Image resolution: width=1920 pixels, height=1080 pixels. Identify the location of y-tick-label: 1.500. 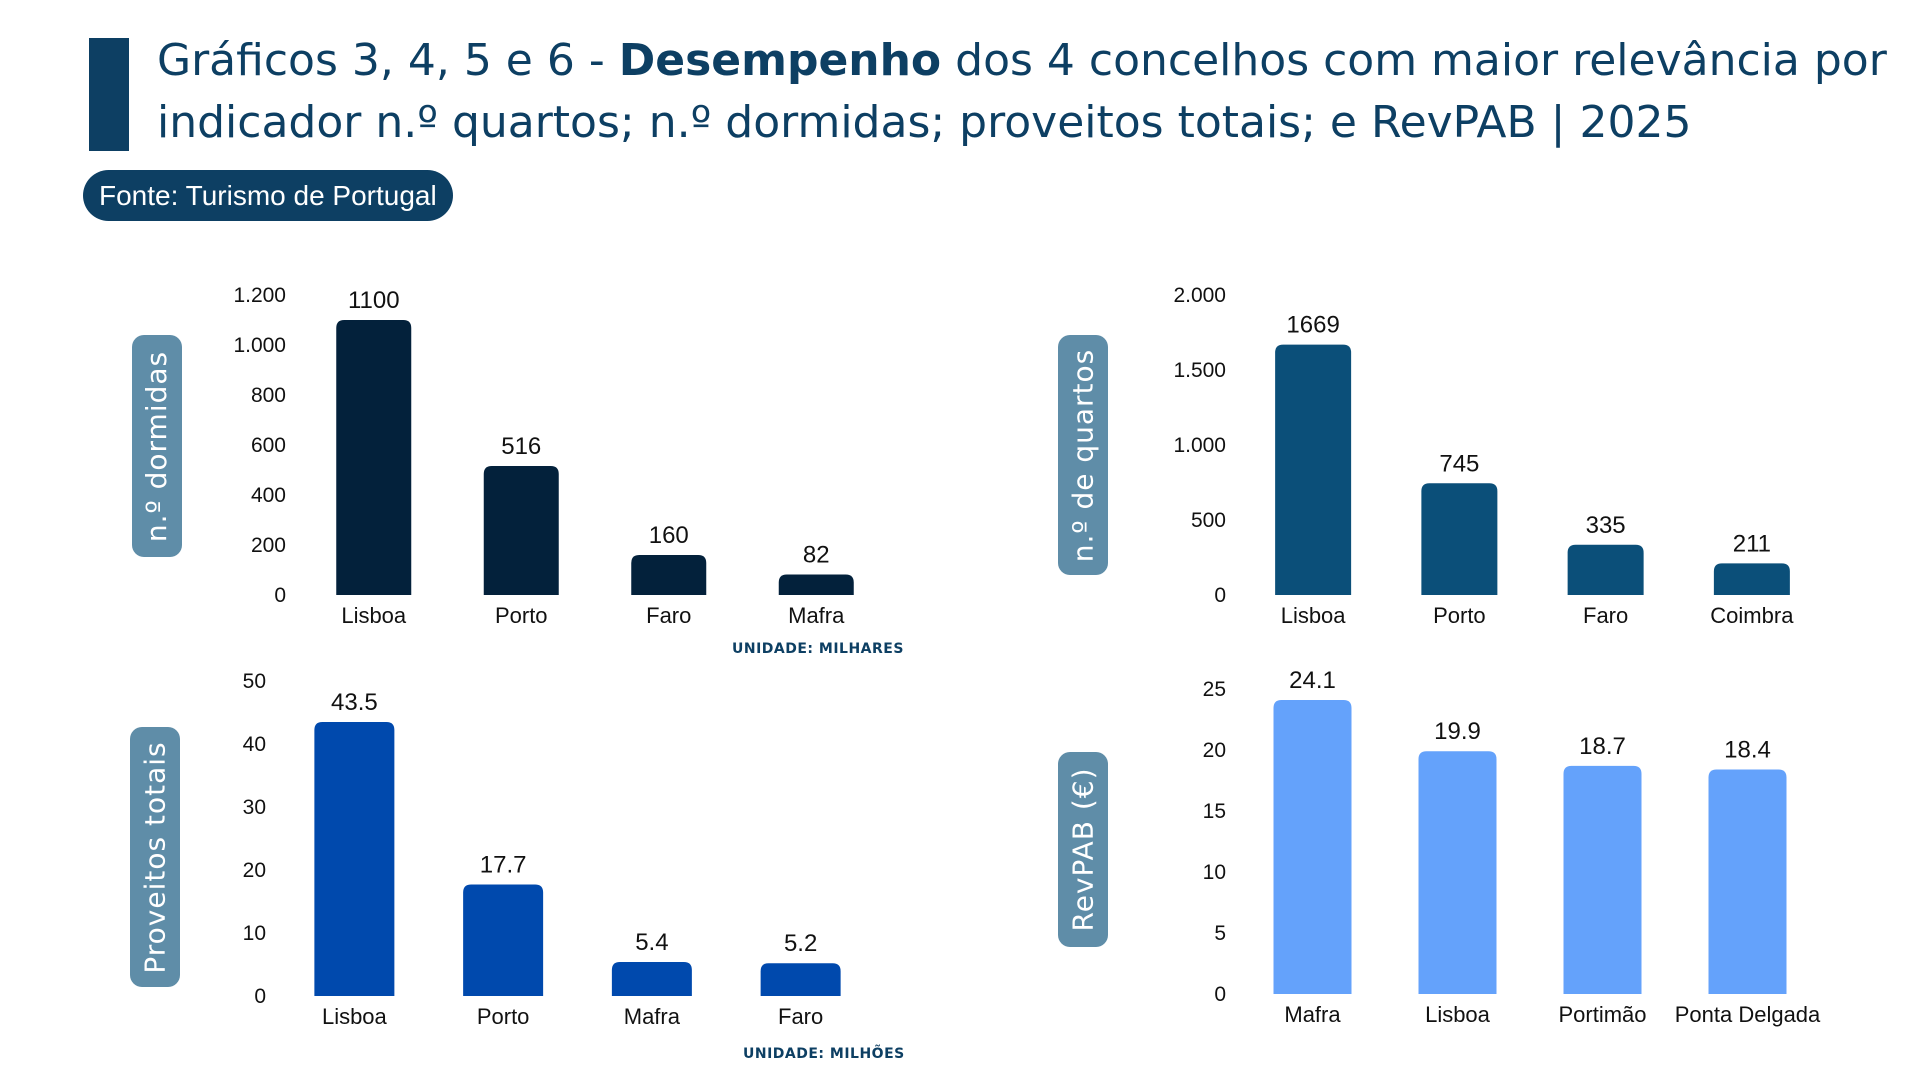
(1199, 370).